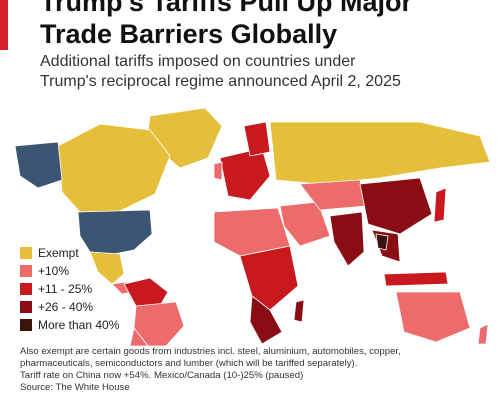 The height and width of the screenshot is (400, 500). Describe the element at coordinates (58, 253) in the screenshot. I see `legend-label: Exempt` at that location.